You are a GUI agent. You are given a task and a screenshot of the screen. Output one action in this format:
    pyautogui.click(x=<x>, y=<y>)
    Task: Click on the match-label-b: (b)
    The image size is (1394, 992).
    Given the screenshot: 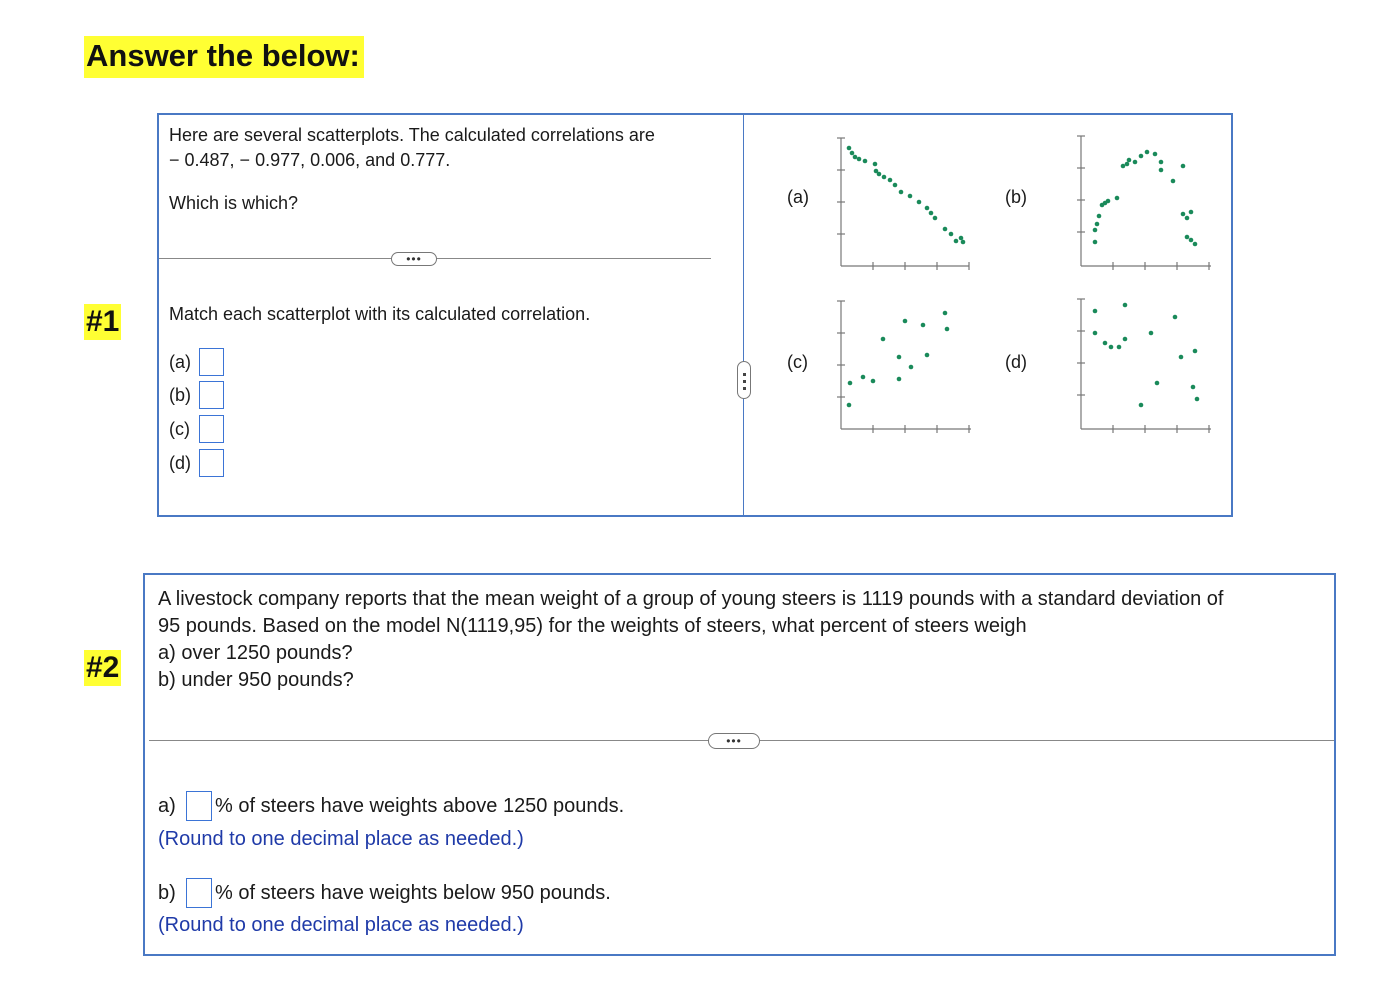 What is the action you would take?
    pyautogui.click(x=180, y=395)
    